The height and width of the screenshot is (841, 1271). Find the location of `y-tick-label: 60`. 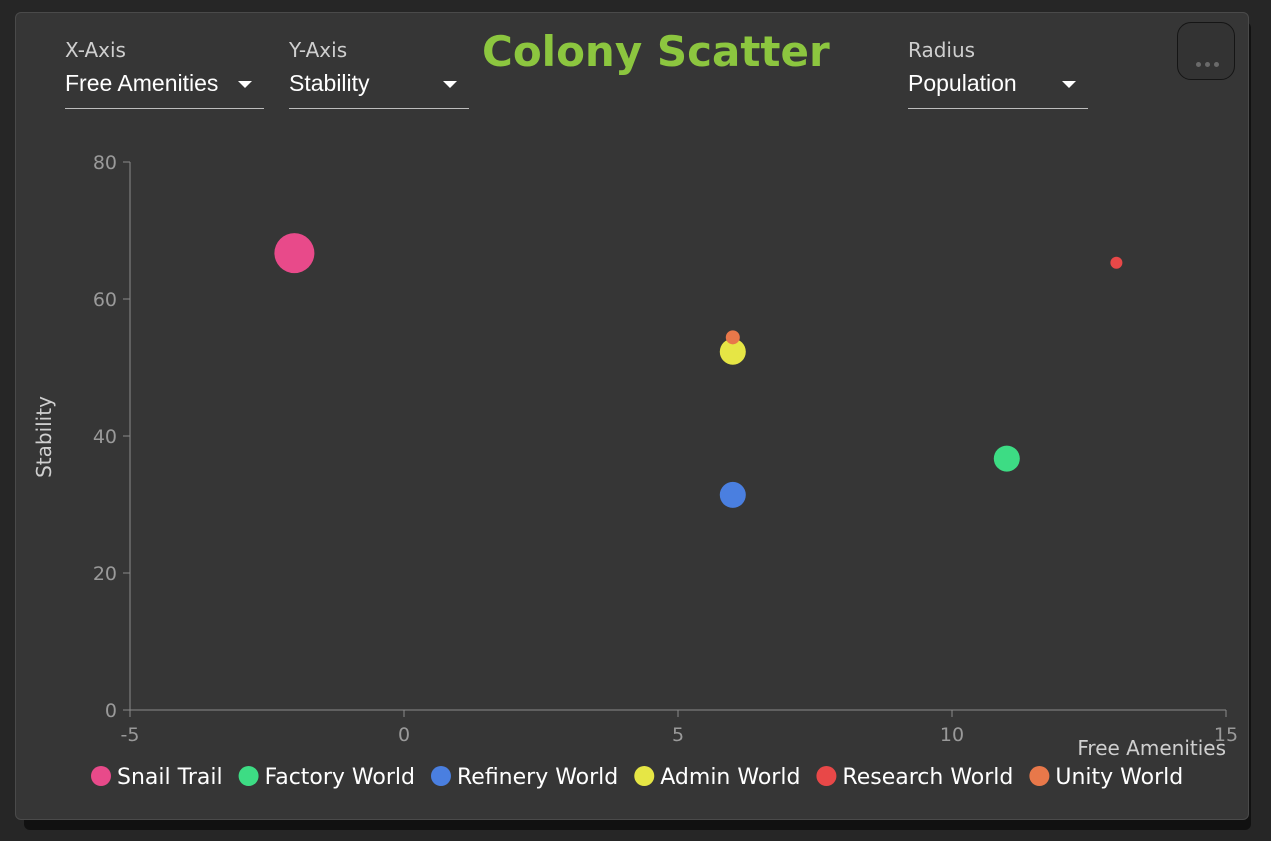

y-tick-label: 60 is located at coordinates (105, 300).